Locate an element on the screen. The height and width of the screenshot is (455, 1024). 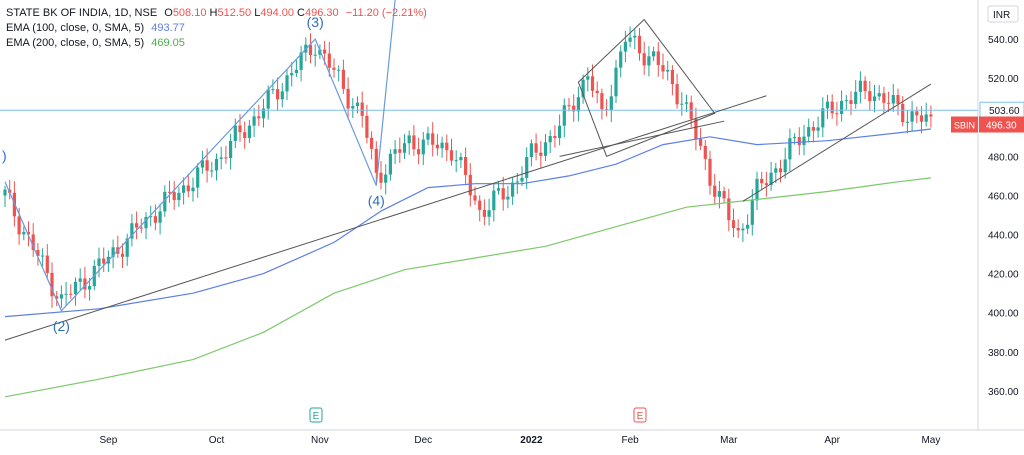
legend-ema200-value: 469.05 is located at coordinates (168, 43).